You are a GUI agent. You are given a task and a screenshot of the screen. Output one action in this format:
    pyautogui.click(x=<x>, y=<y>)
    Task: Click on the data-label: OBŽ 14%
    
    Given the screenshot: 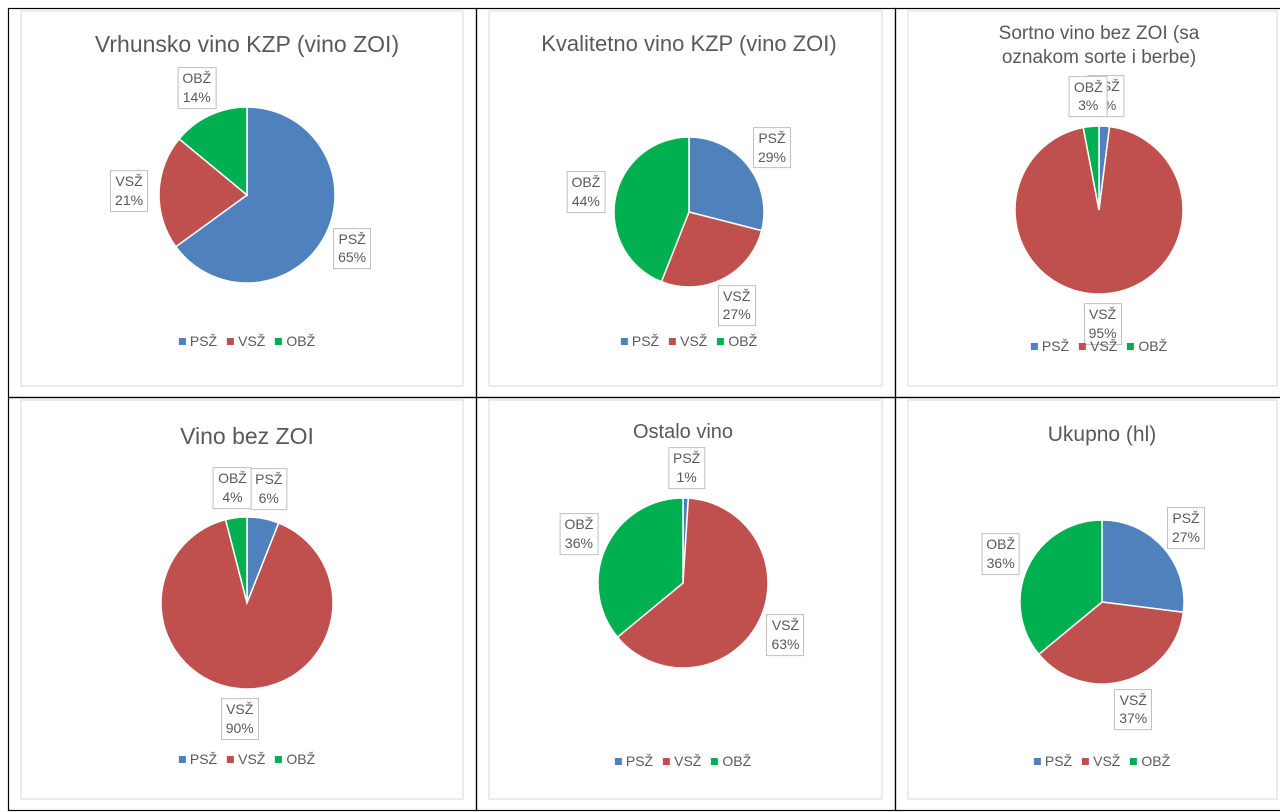 What is the action you would take?
    pyautogui.click(x=197, y=88)
    